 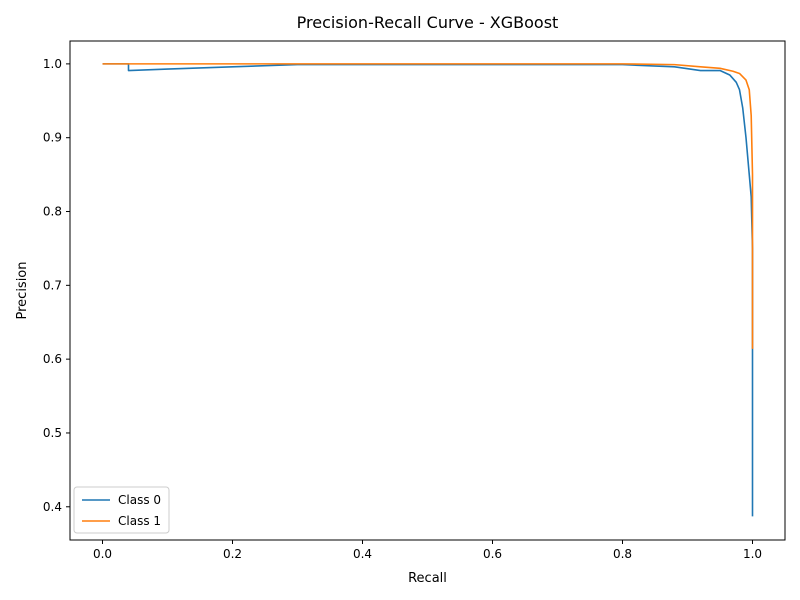 I want to click on x-tick-label: 0.2, so click(x=232, y=554).